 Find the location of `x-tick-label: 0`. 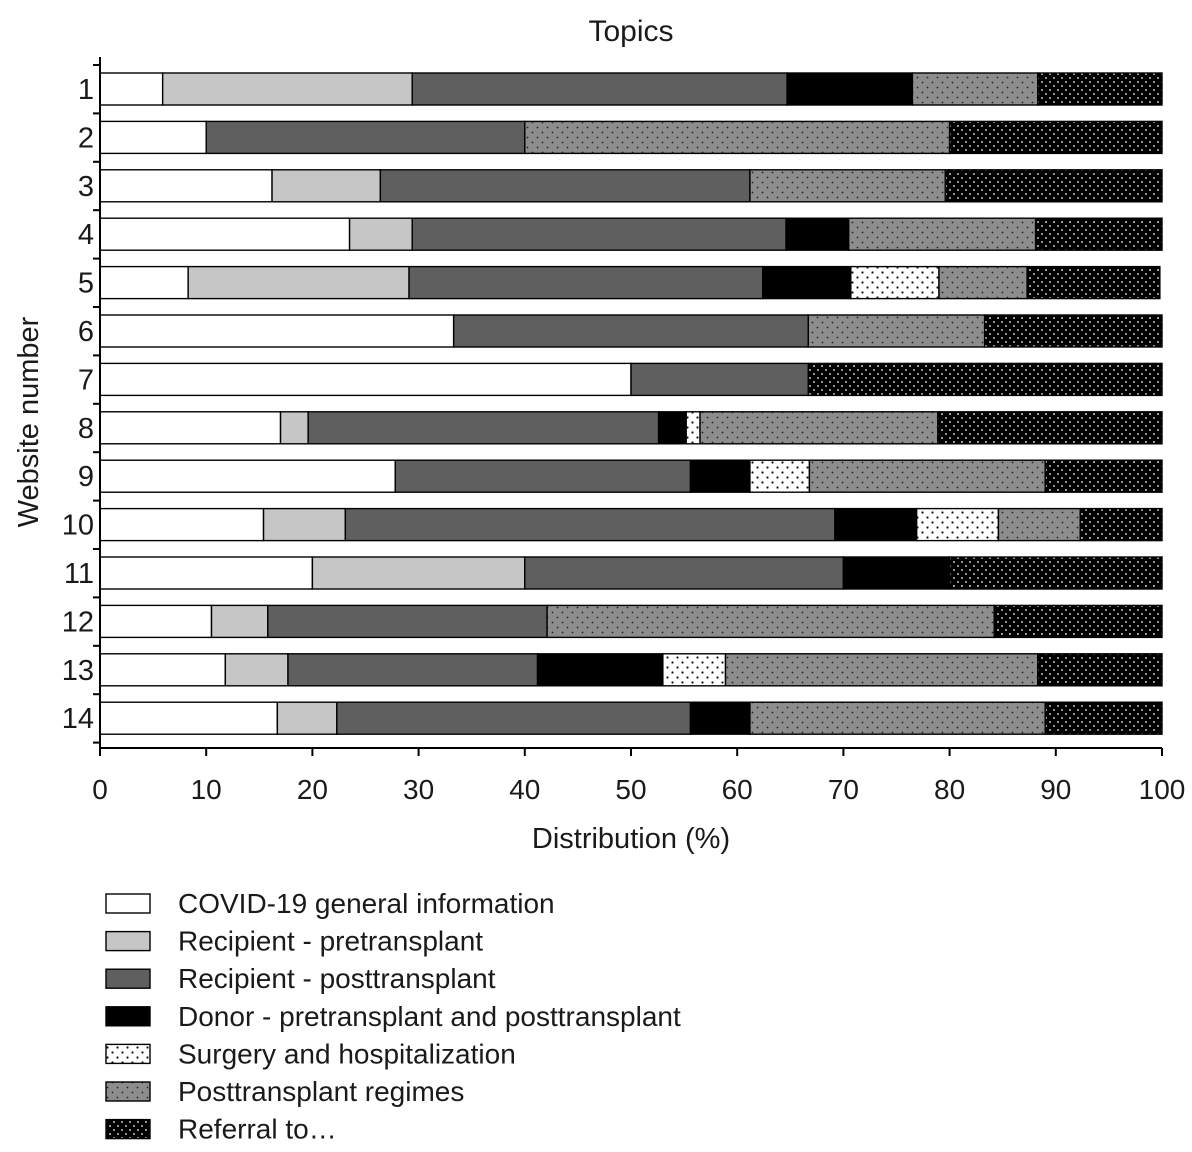

x-tick-label: 0 is located at coordinates (100, 789).